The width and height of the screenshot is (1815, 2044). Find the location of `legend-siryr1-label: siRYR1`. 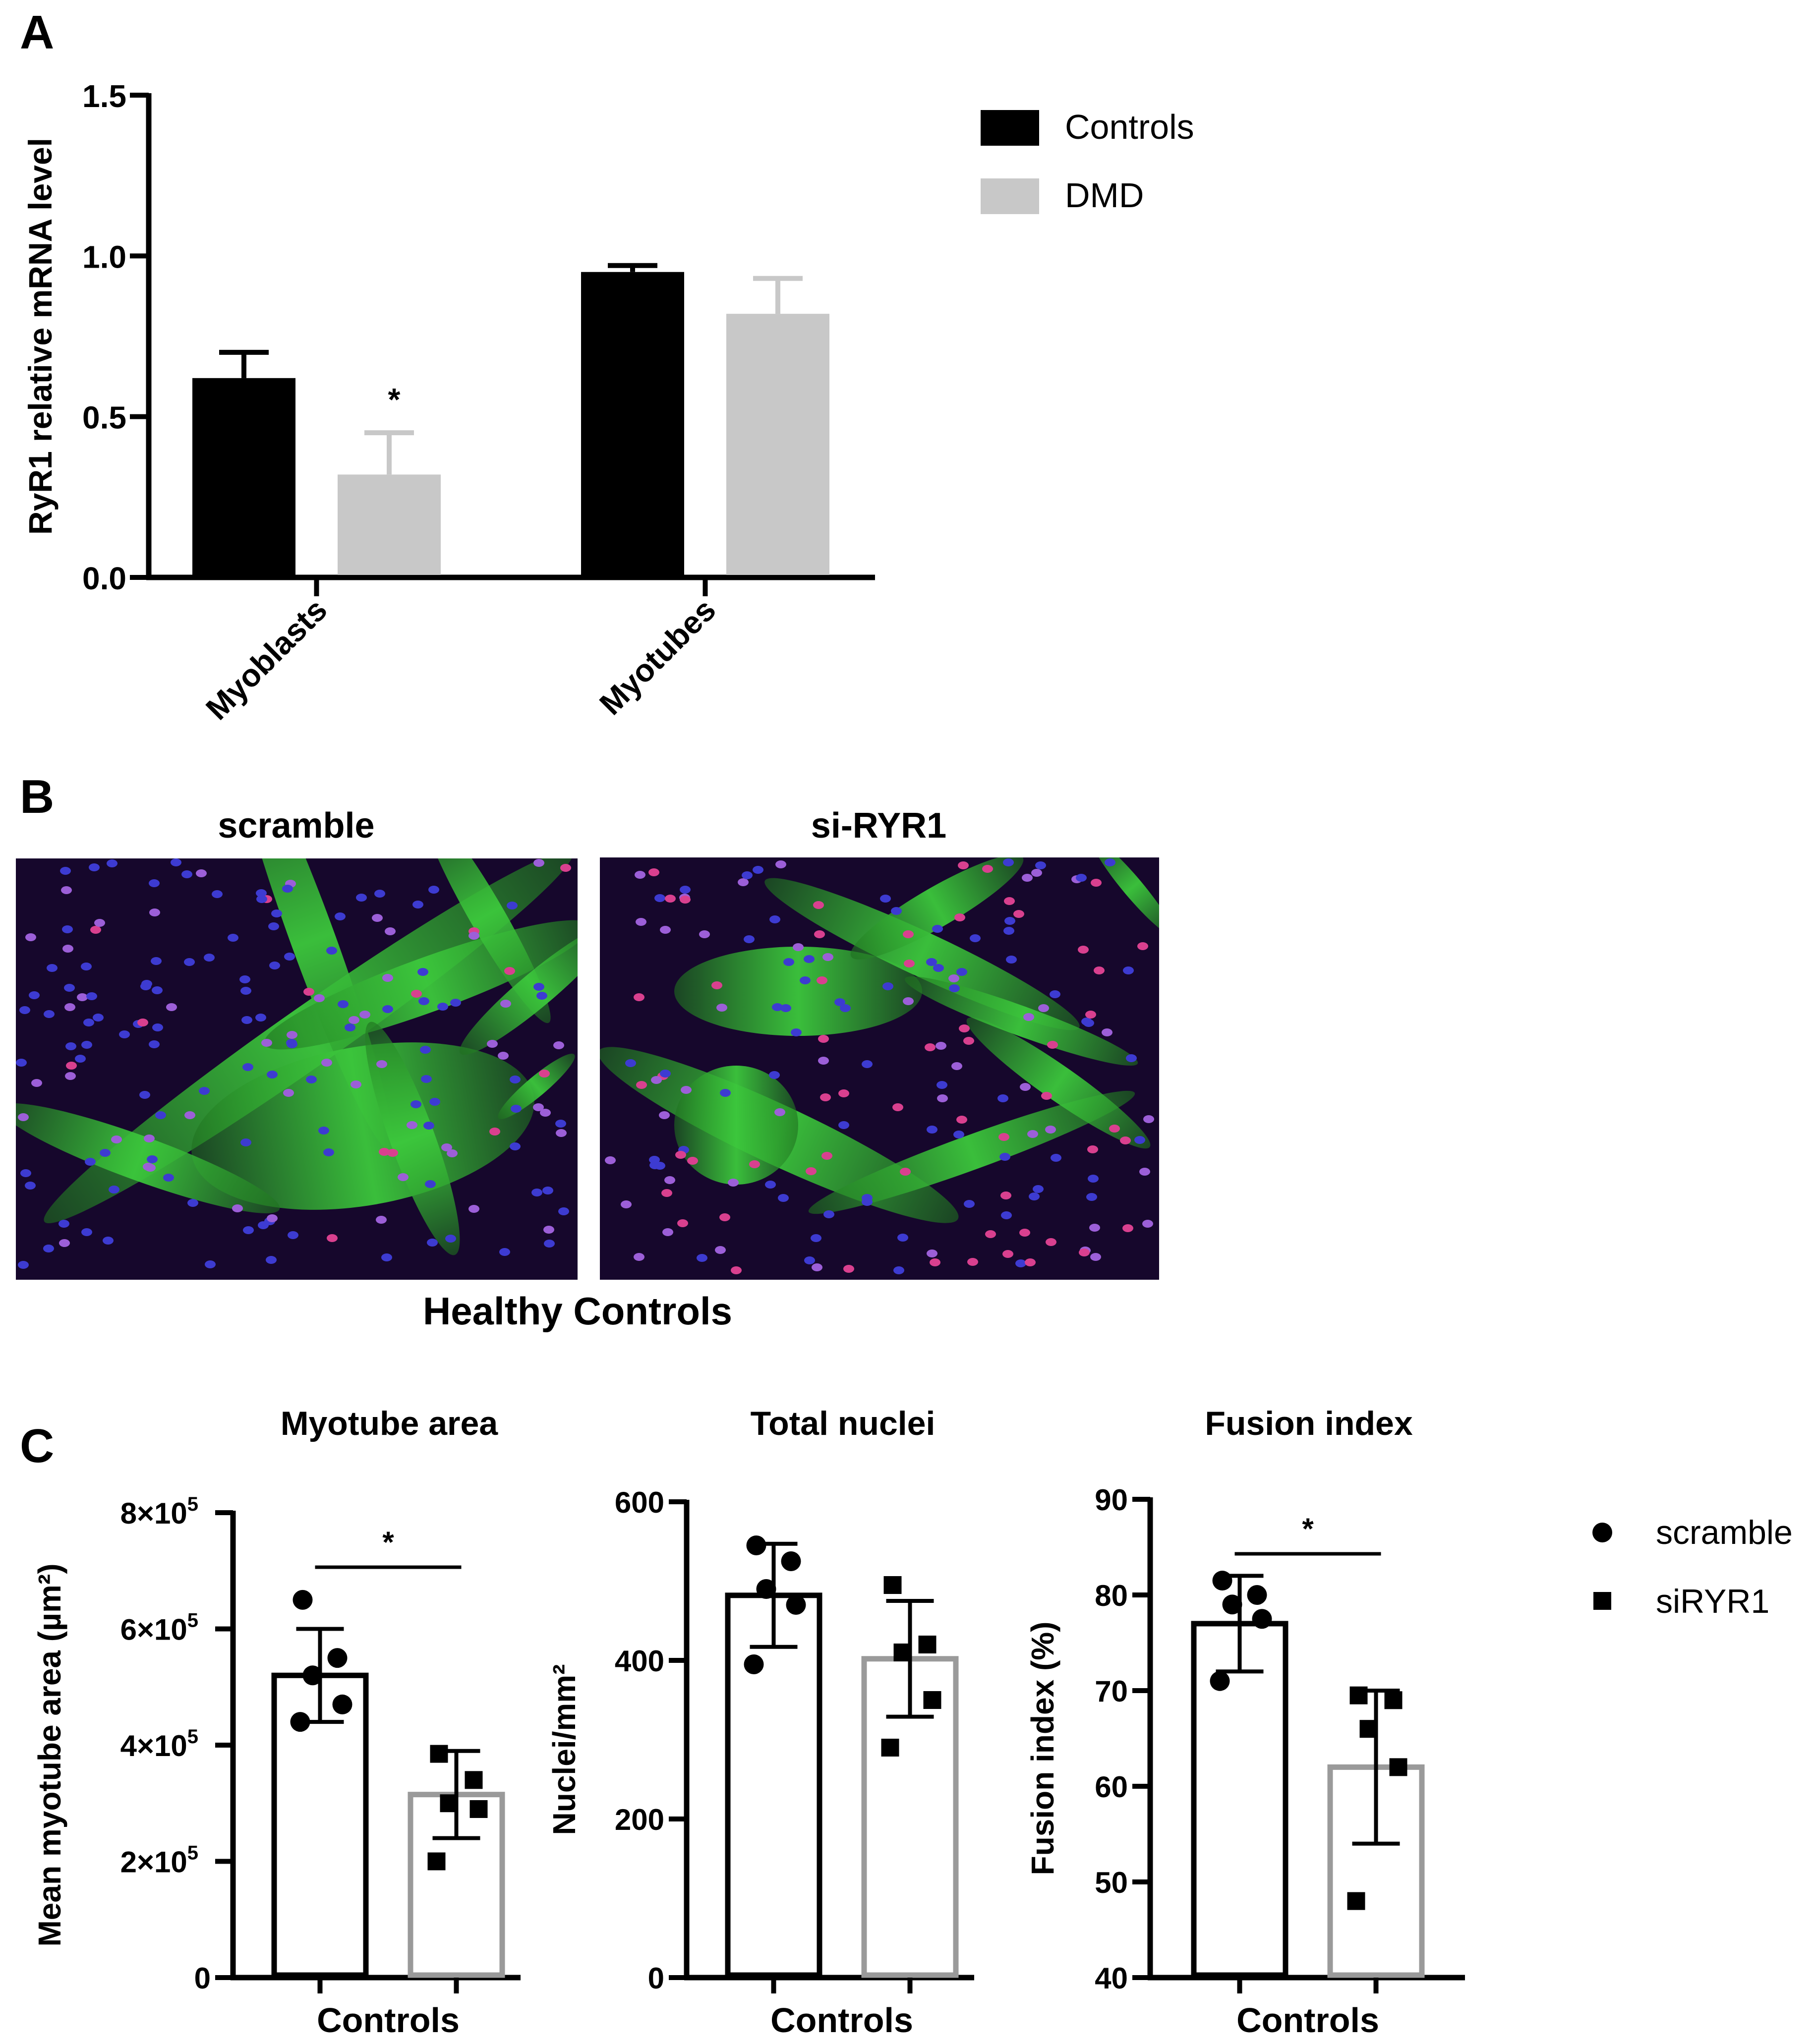

legend-siryr1-label: siRYR1 is located at coordinates (1712, 1601).